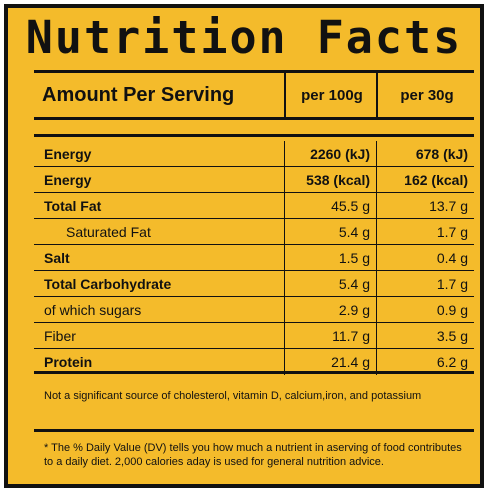  I want to click on value-per-100g: 538 (kcal), so click(330, 180).